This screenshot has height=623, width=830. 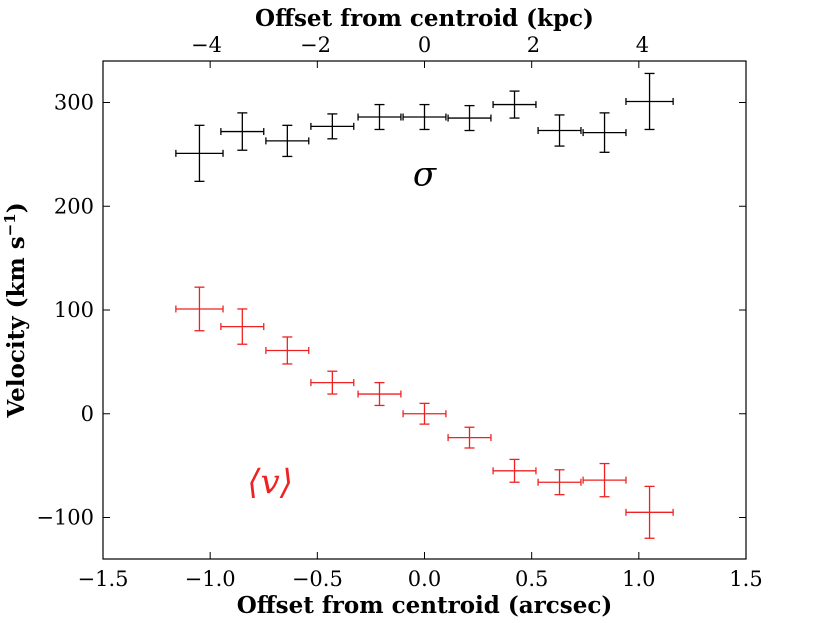 What do you see at coordinates (206, 45) in the screenshot?
I see `top-x-tick-label: −4` at bounding box center [206, 45].